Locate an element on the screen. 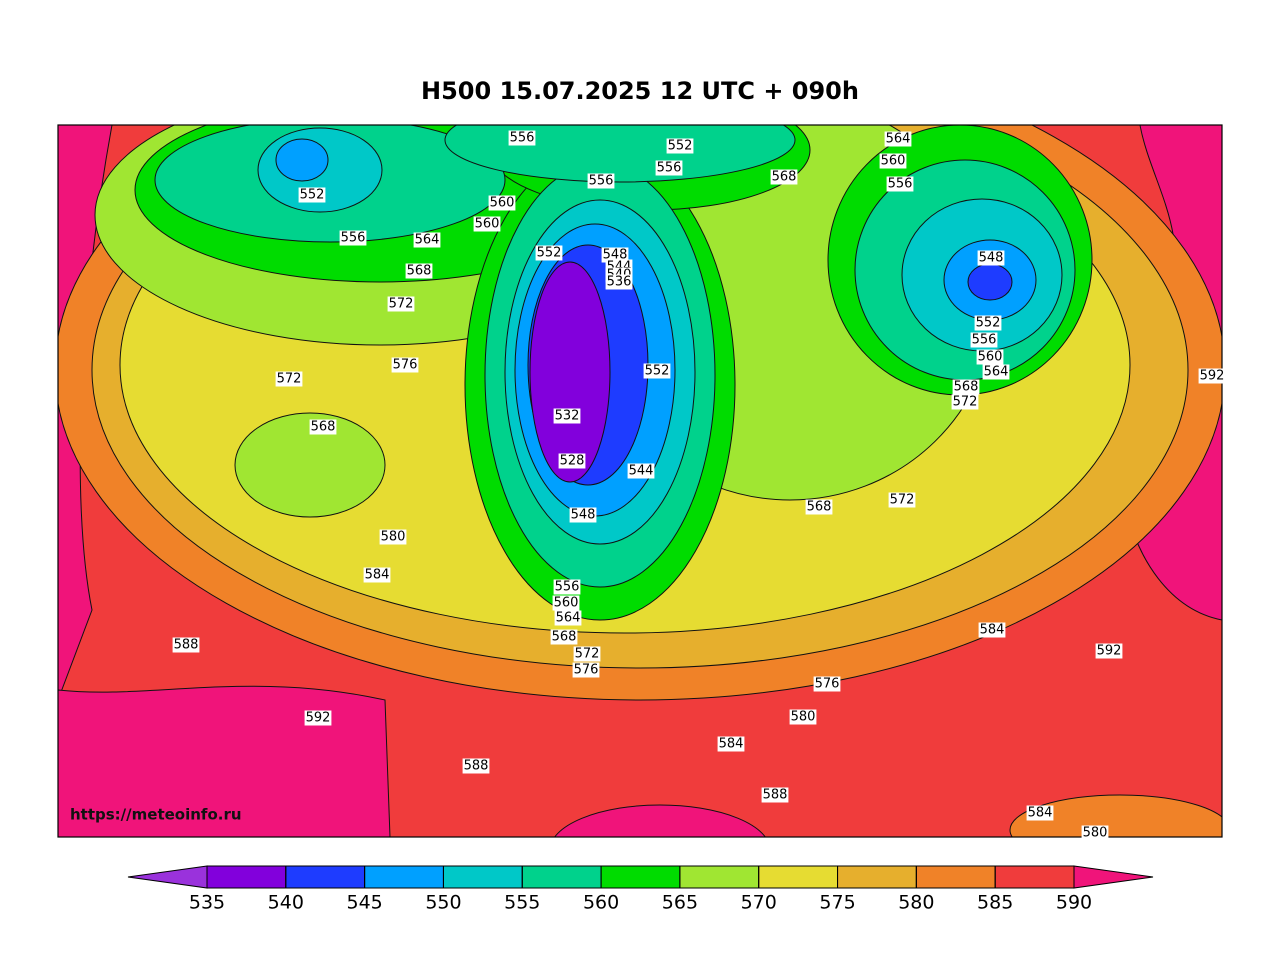 This screenshot has height=967, width=1281. watermark: https://meteoinfo.ru is located at coordinates (156, 815).